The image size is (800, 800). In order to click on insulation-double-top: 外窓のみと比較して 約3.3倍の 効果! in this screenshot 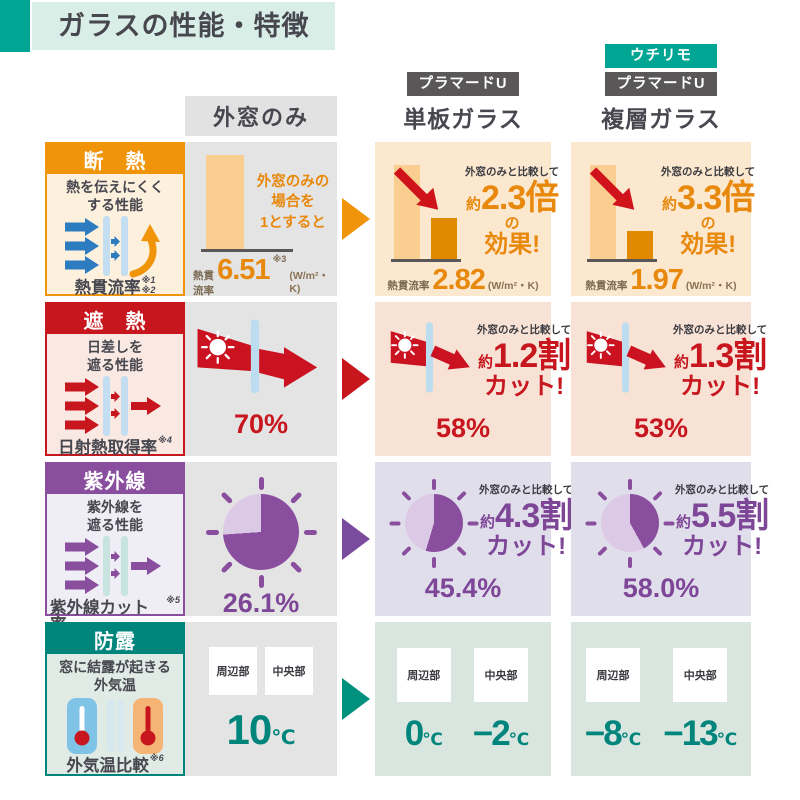, I will do `click(667, 208)`.